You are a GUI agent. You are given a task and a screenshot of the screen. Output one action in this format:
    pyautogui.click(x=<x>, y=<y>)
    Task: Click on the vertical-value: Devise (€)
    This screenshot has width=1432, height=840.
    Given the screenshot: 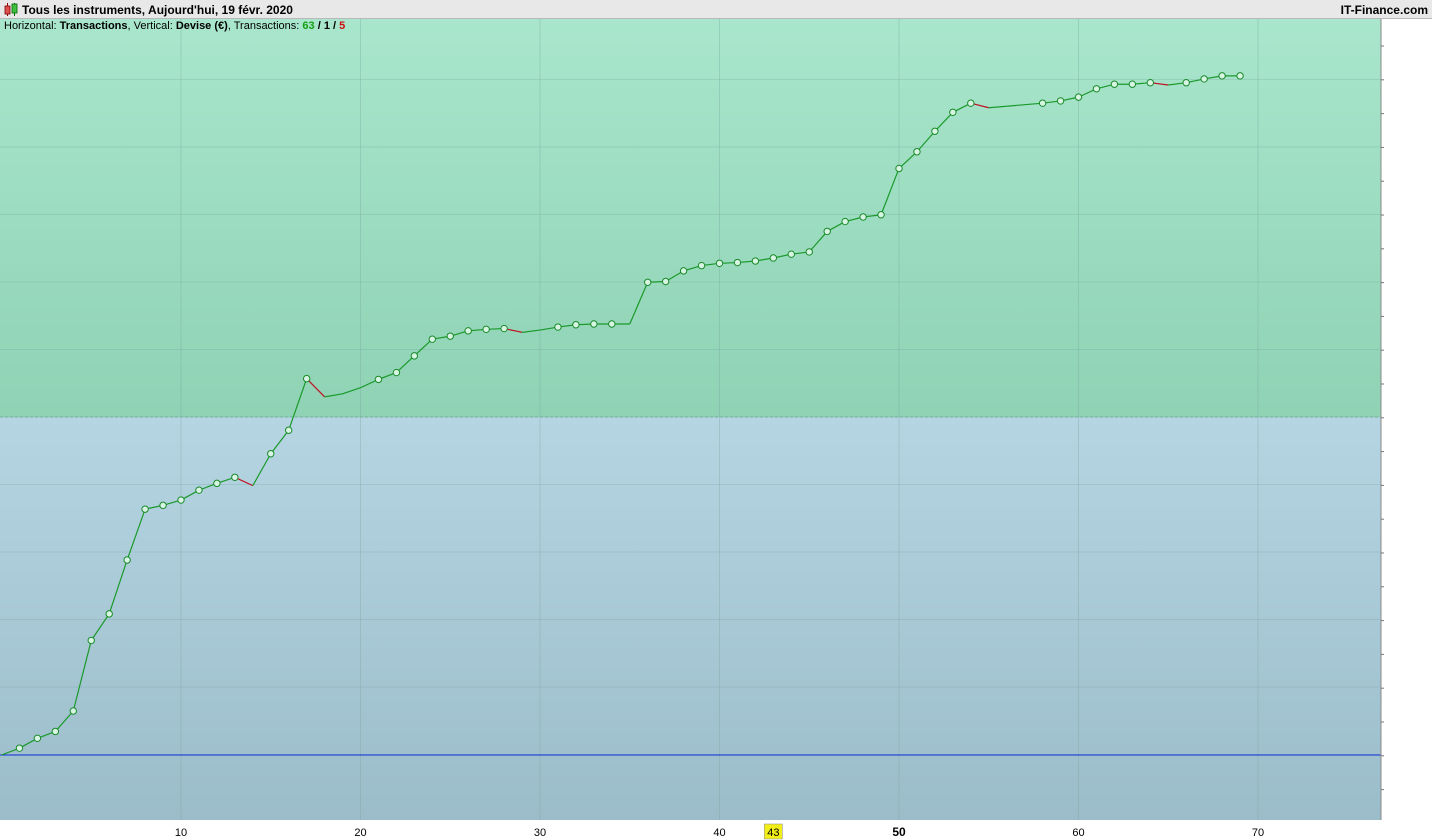 What is the action you would take?
    pyautogui.click(x=201, y=26)
    